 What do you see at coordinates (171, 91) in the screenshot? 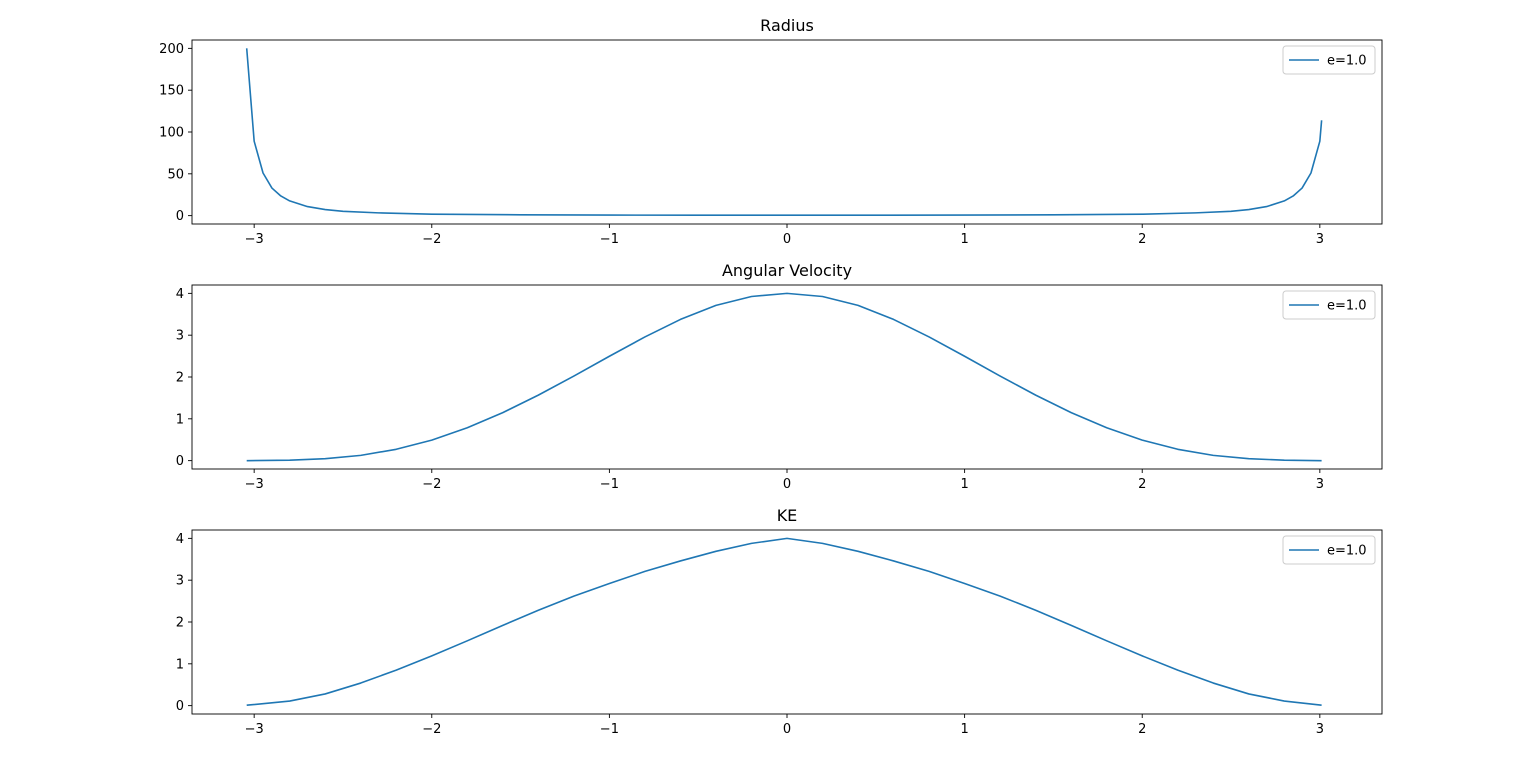
I see `y-tick-label: 150` at bounding box center [171, 91].